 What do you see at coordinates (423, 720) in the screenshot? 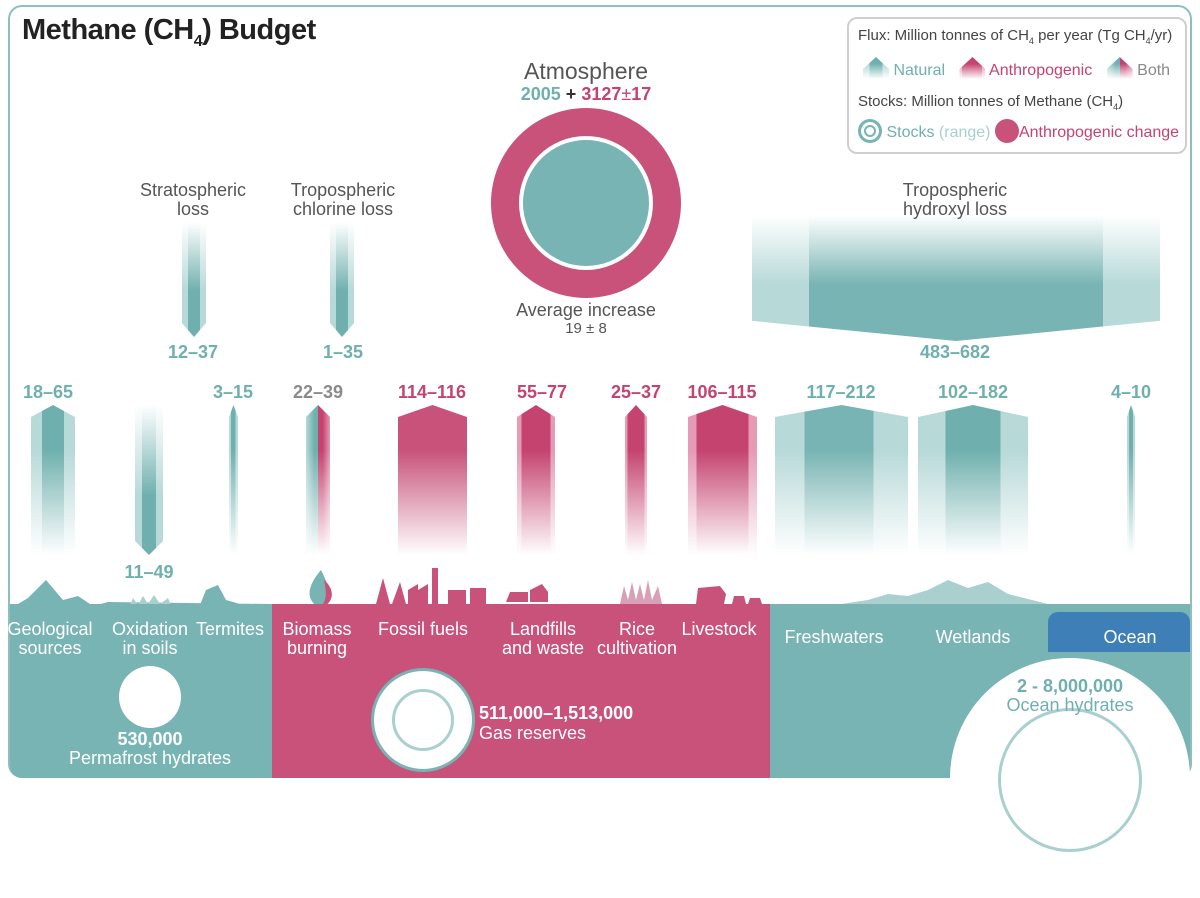
I see `gas-reserves-stock-ring` at bounding box center [423, 720].